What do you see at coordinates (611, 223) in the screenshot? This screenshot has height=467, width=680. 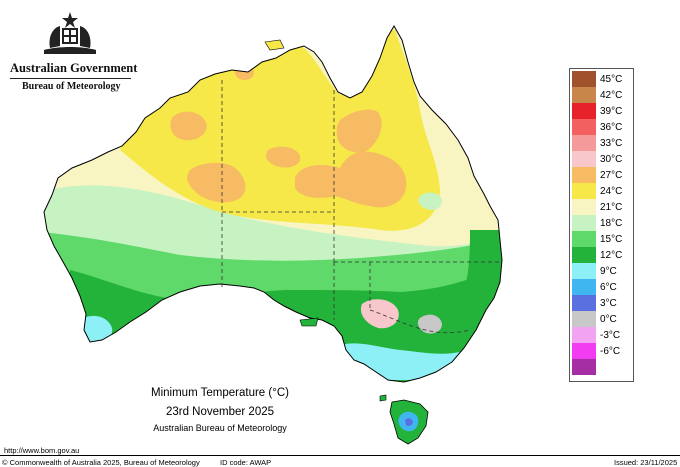 I see `legend-label: 18°C` at bounding box center [611, 223].